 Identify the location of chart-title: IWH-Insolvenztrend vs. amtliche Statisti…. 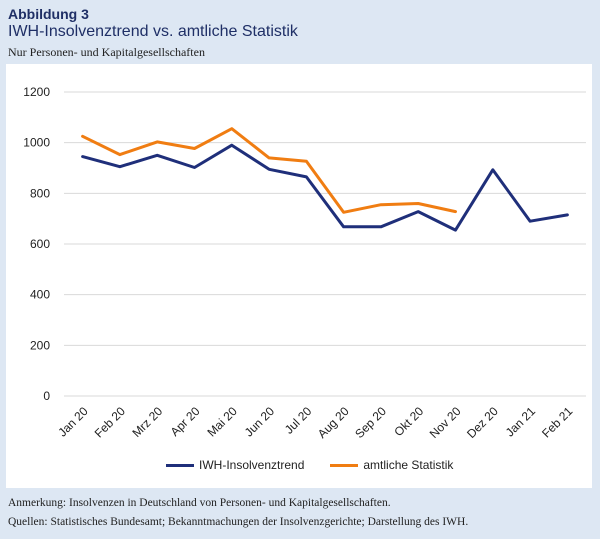
(153, 31).